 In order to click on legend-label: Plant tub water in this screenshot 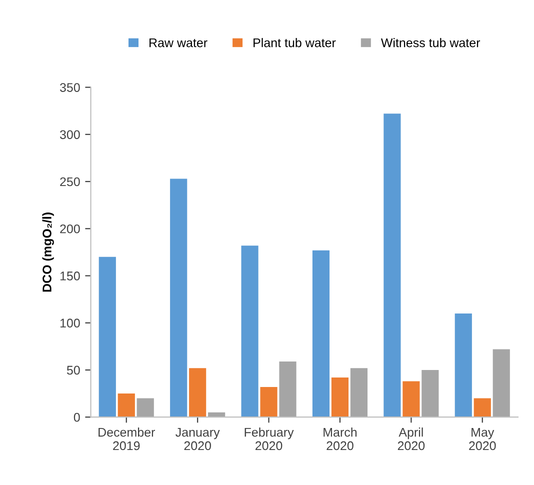, I will do `click(295, 43)`.